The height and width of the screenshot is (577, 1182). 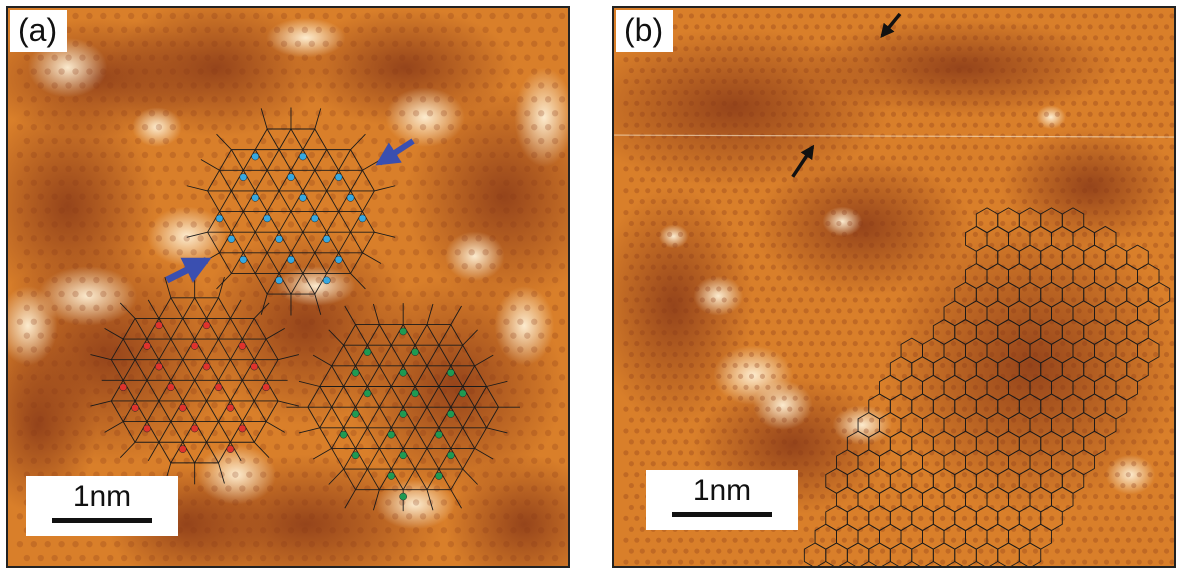 I want to click on lattice-blue, so click(x=291, y=211).